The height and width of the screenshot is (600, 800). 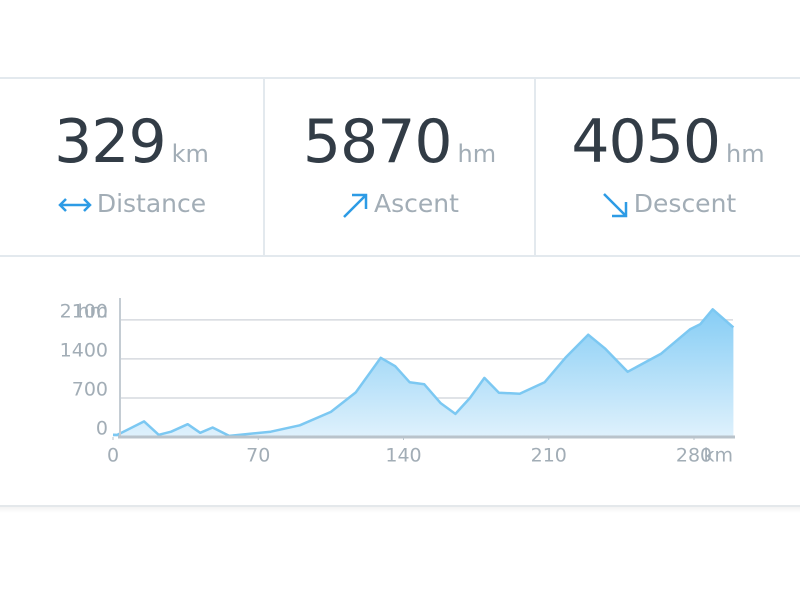 I want to click on stat-label-row: Descent, so click(x=668, y=204).